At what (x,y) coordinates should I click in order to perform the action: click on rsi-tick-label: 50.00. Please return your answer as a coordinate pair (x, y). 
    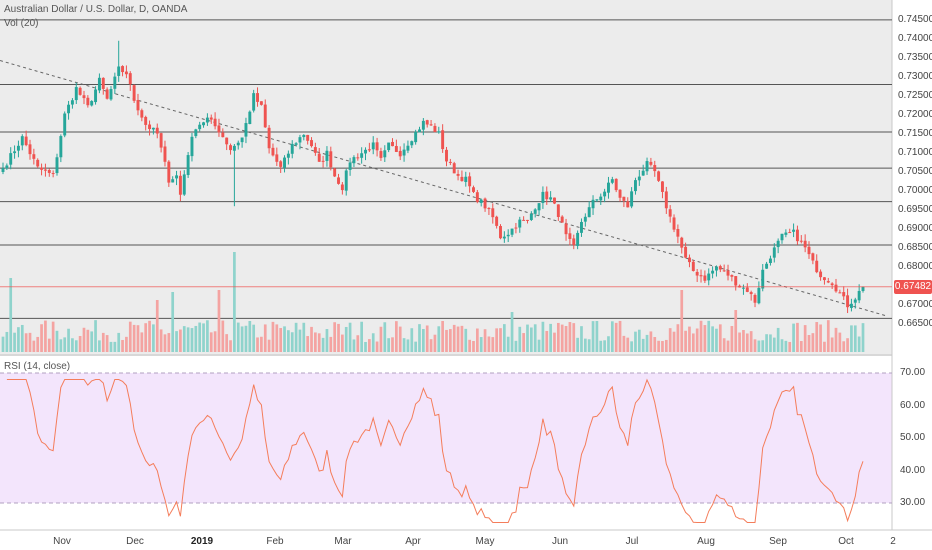
    Looking at the image, I should click on (913, 437).